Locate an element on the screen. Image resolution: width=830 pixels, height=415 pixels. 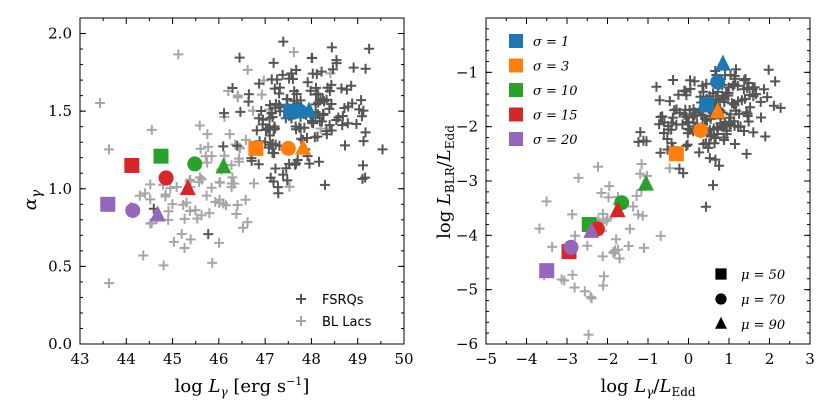
right-legend-sigma: σ = 1 σ = 3 σ = 10 σ = 15 σ = 20 is located at coordinates (543, 91).